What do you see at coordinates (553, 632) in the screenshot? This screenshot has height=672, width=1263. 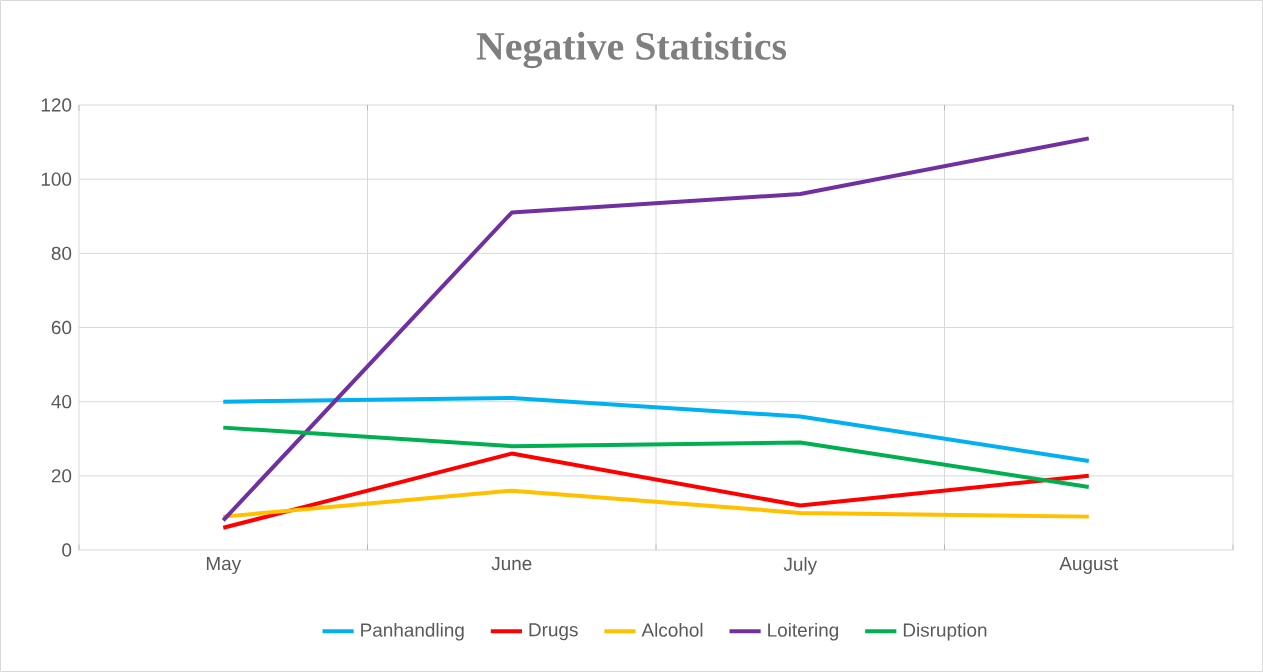 I see `legend-label: Drugs` at bounding box center [553, 632].